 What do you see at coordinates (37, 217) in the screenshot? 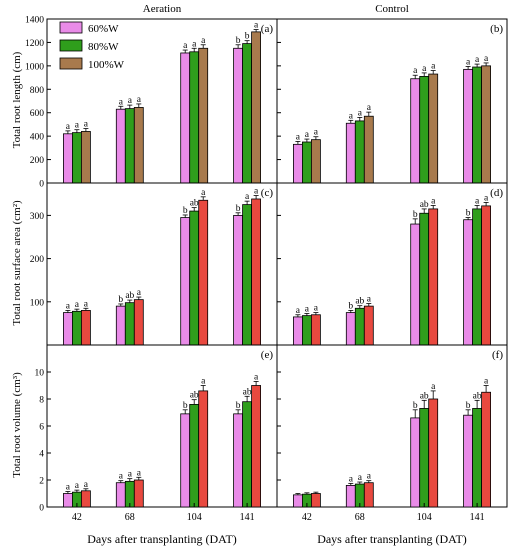
I see `y-tick-label: 300` at bounding box center [37, 217].